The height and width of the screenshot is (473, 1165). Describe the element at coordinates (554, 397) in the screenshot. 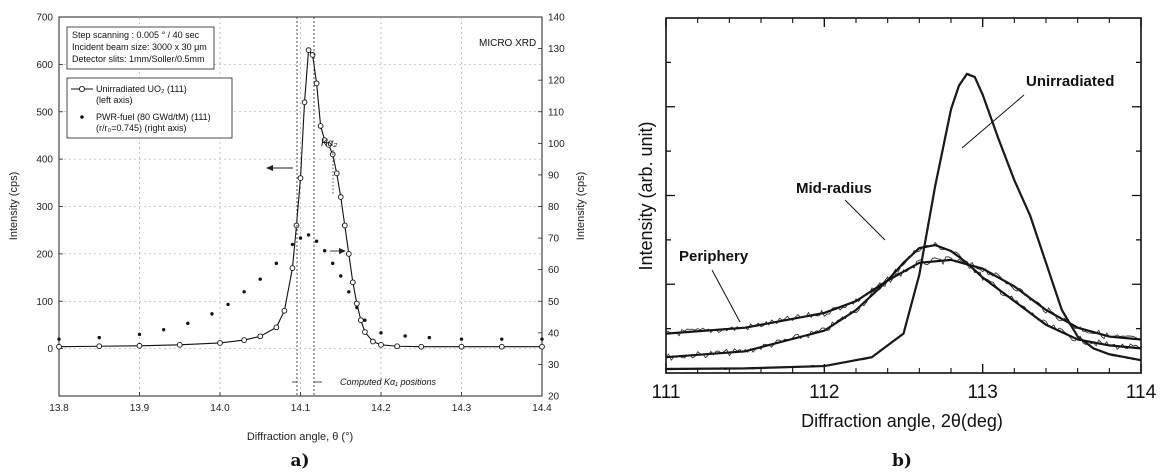

I see `chart-a-y2tick-label: 20` at that location.